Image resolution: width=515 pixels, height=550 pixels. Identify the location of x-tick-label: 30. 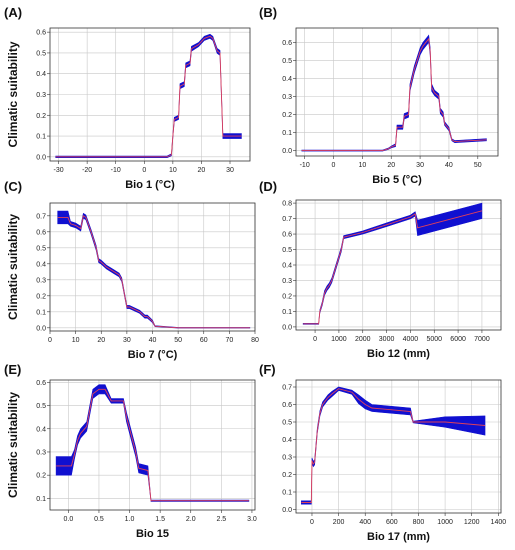
(420, 165).